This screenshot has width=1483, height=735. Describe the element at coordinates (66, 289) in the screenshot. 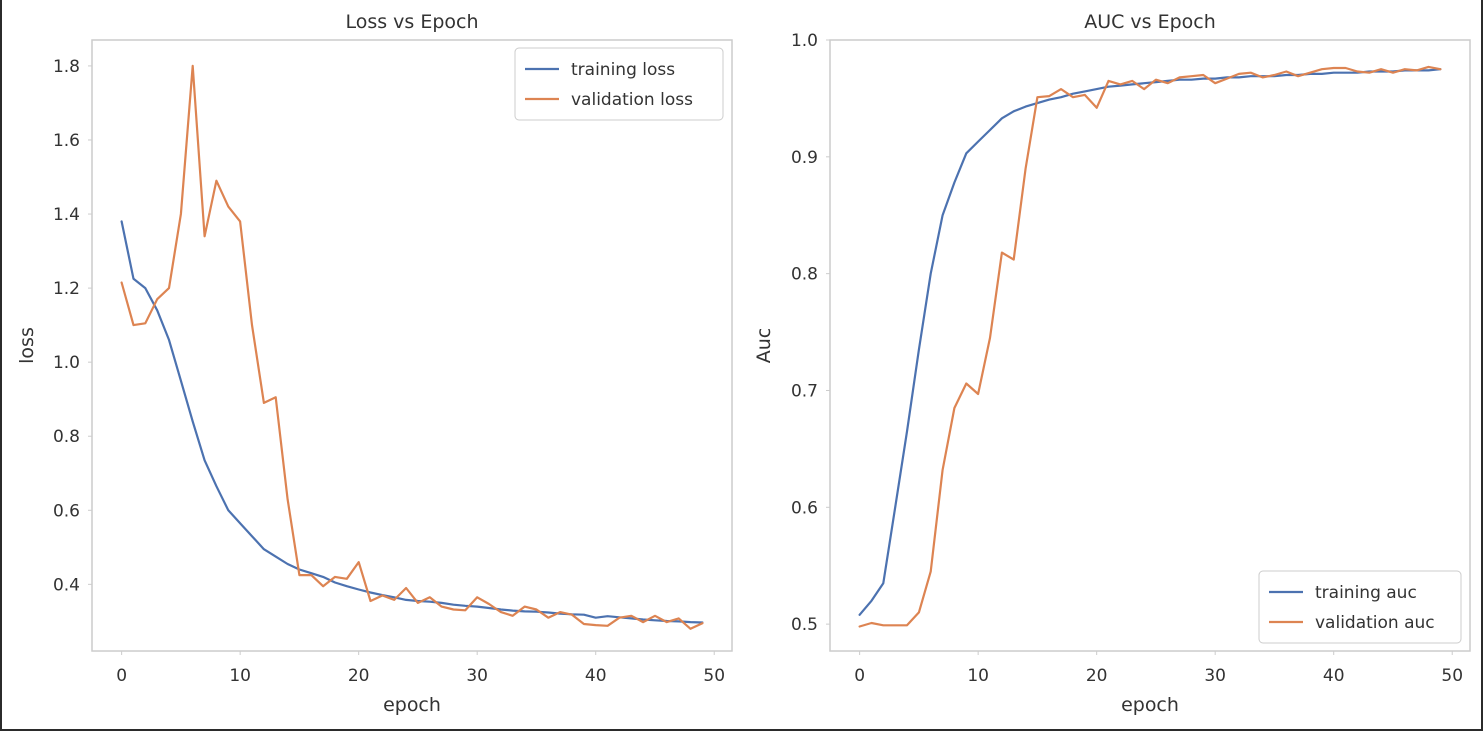

I see `y-tick-label: 1.2` at that location.